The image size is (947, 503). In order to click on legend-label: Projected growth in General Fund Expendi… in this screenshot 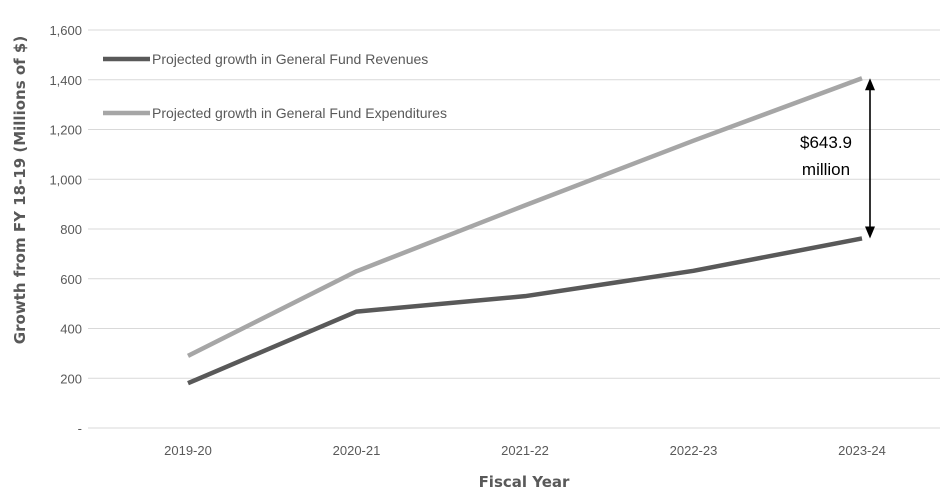, I will do `click(299, 113)`.